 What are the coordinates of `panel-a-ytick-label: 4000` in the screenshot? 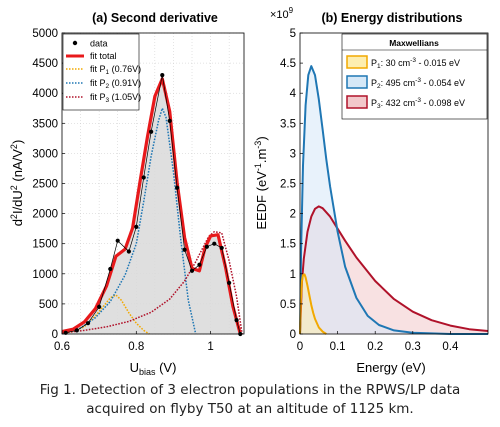 It's located at (45, 94).